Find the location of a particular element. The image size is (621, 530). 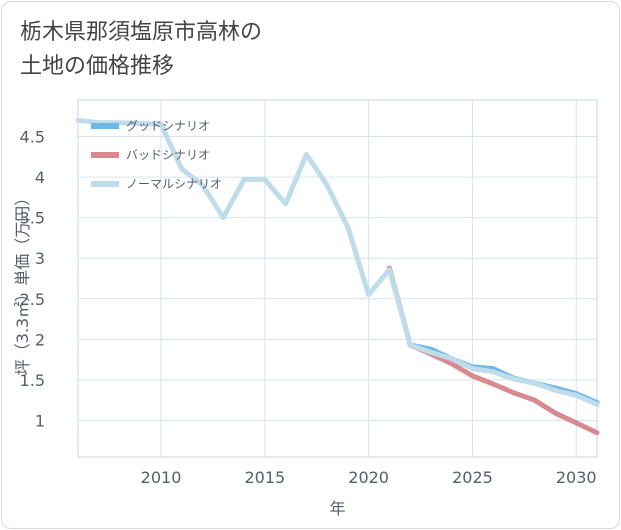

x-tick-labels: 2010 2015 2020 2025 2030 is located at coordinates (369, 477).